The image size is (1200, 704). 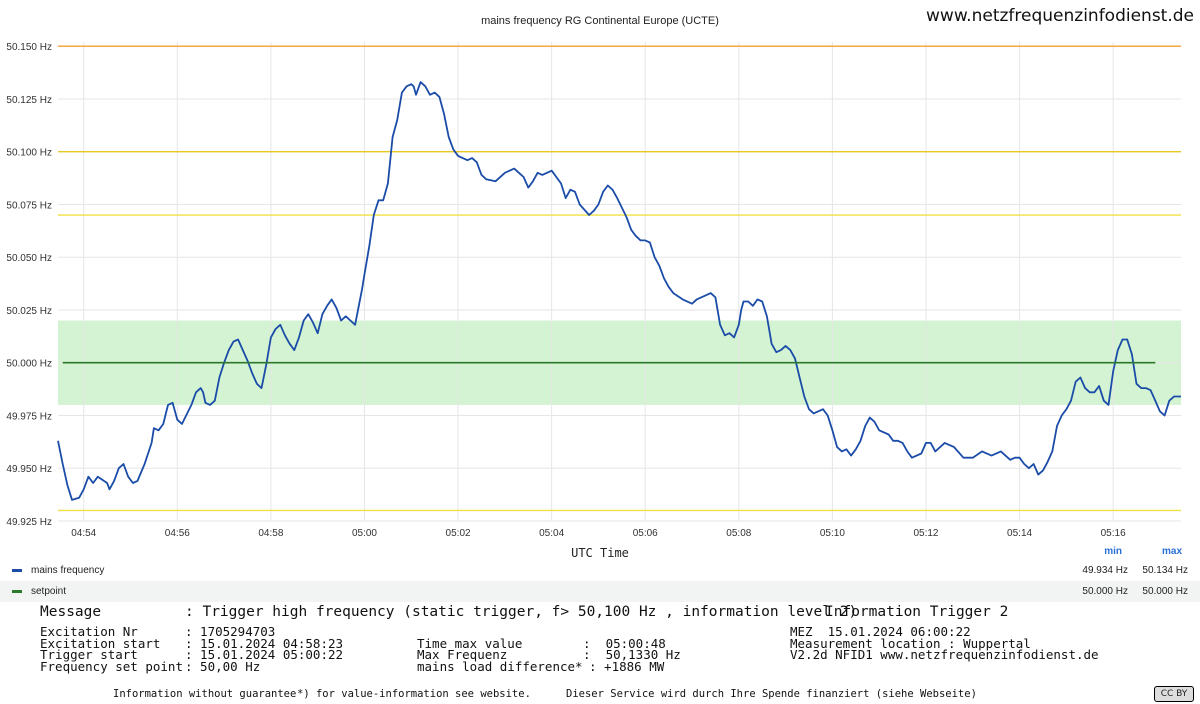 What do you see at coordinates (29, 416) in the screenshot?
I see `y-tick-label: 49.975 Hz` at bounding box center [29, 416].